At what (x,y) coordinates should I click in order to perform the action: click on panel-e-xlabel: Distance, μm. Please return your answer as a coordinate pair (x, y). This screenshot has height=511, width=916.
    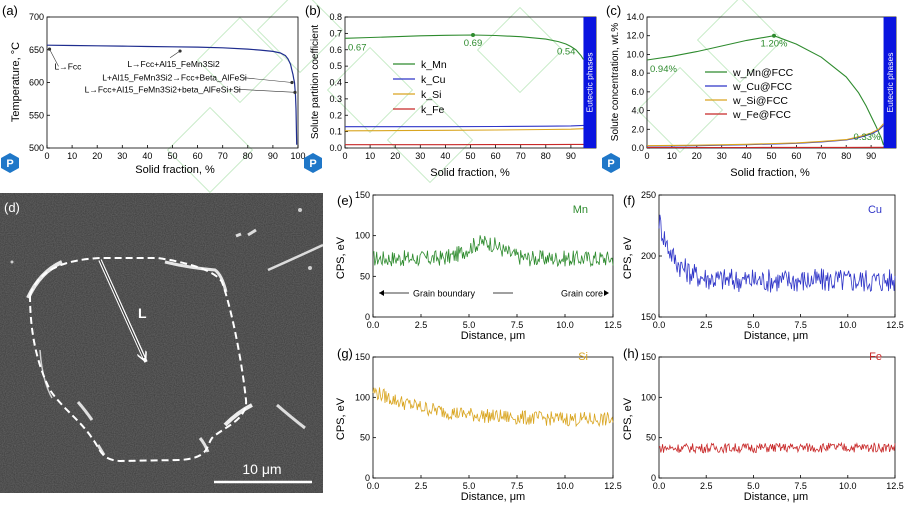
    Looking at the image, I should click on (493, 336).